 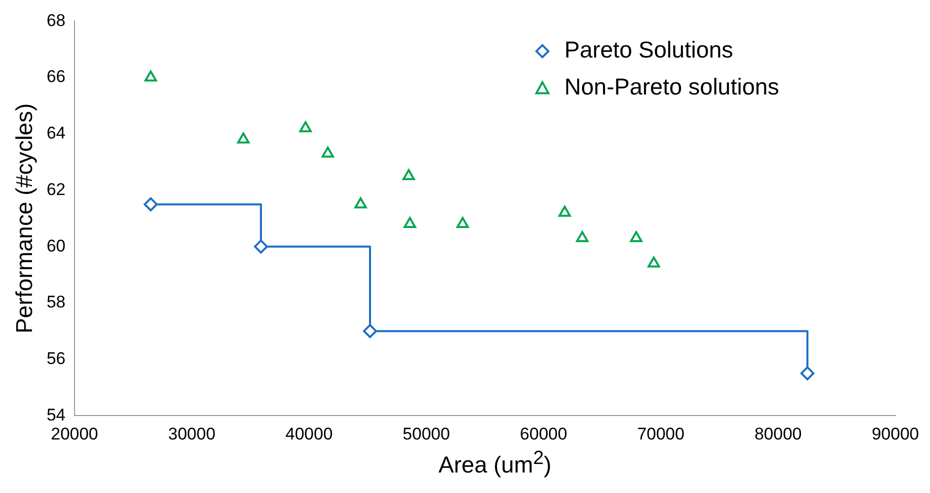 What do you see at coordinates (778, 434) in the screenshot?
I see `x-tick-label: 80000` at bounding box center [778, 434].